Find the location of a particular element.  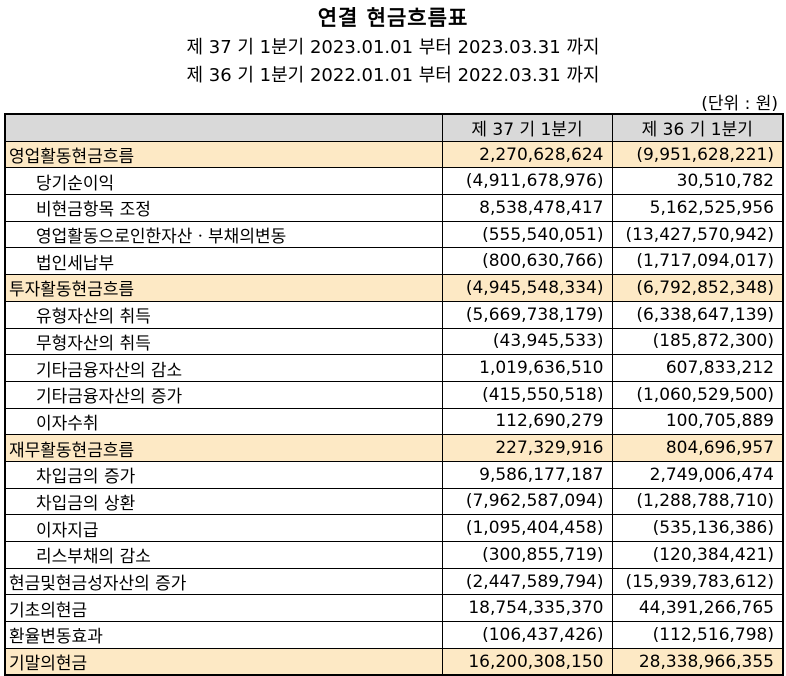

table-row: 무형자산의 취득 (43,945,533) (185,872,300) is located at coordinates (394, 341).